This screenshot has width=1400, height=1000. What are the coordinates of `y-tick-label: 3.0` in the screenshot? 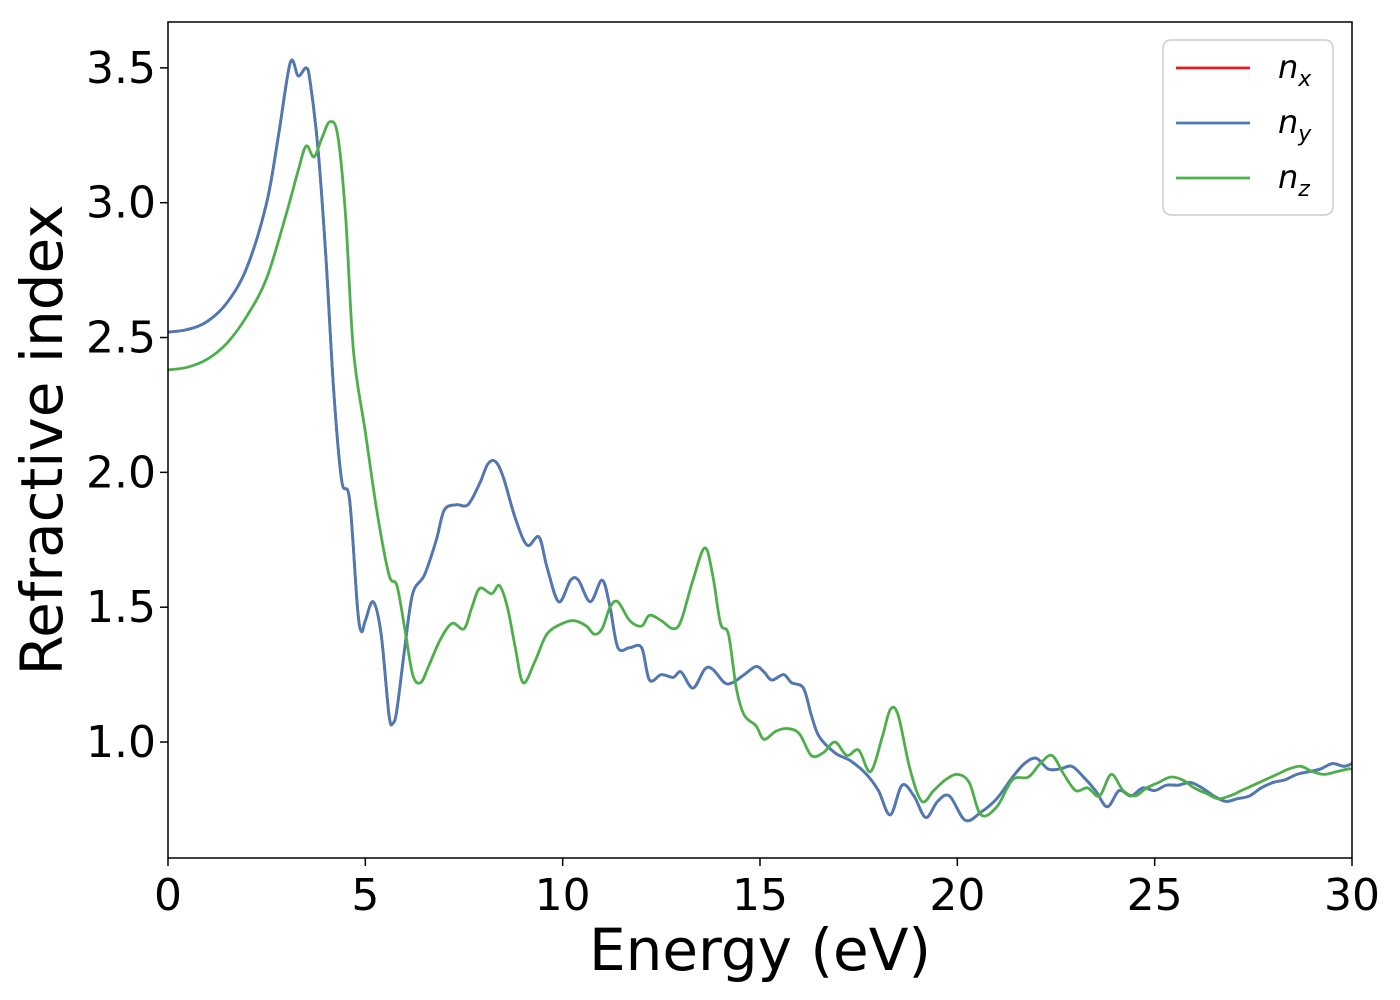 It's located at (121, 203).